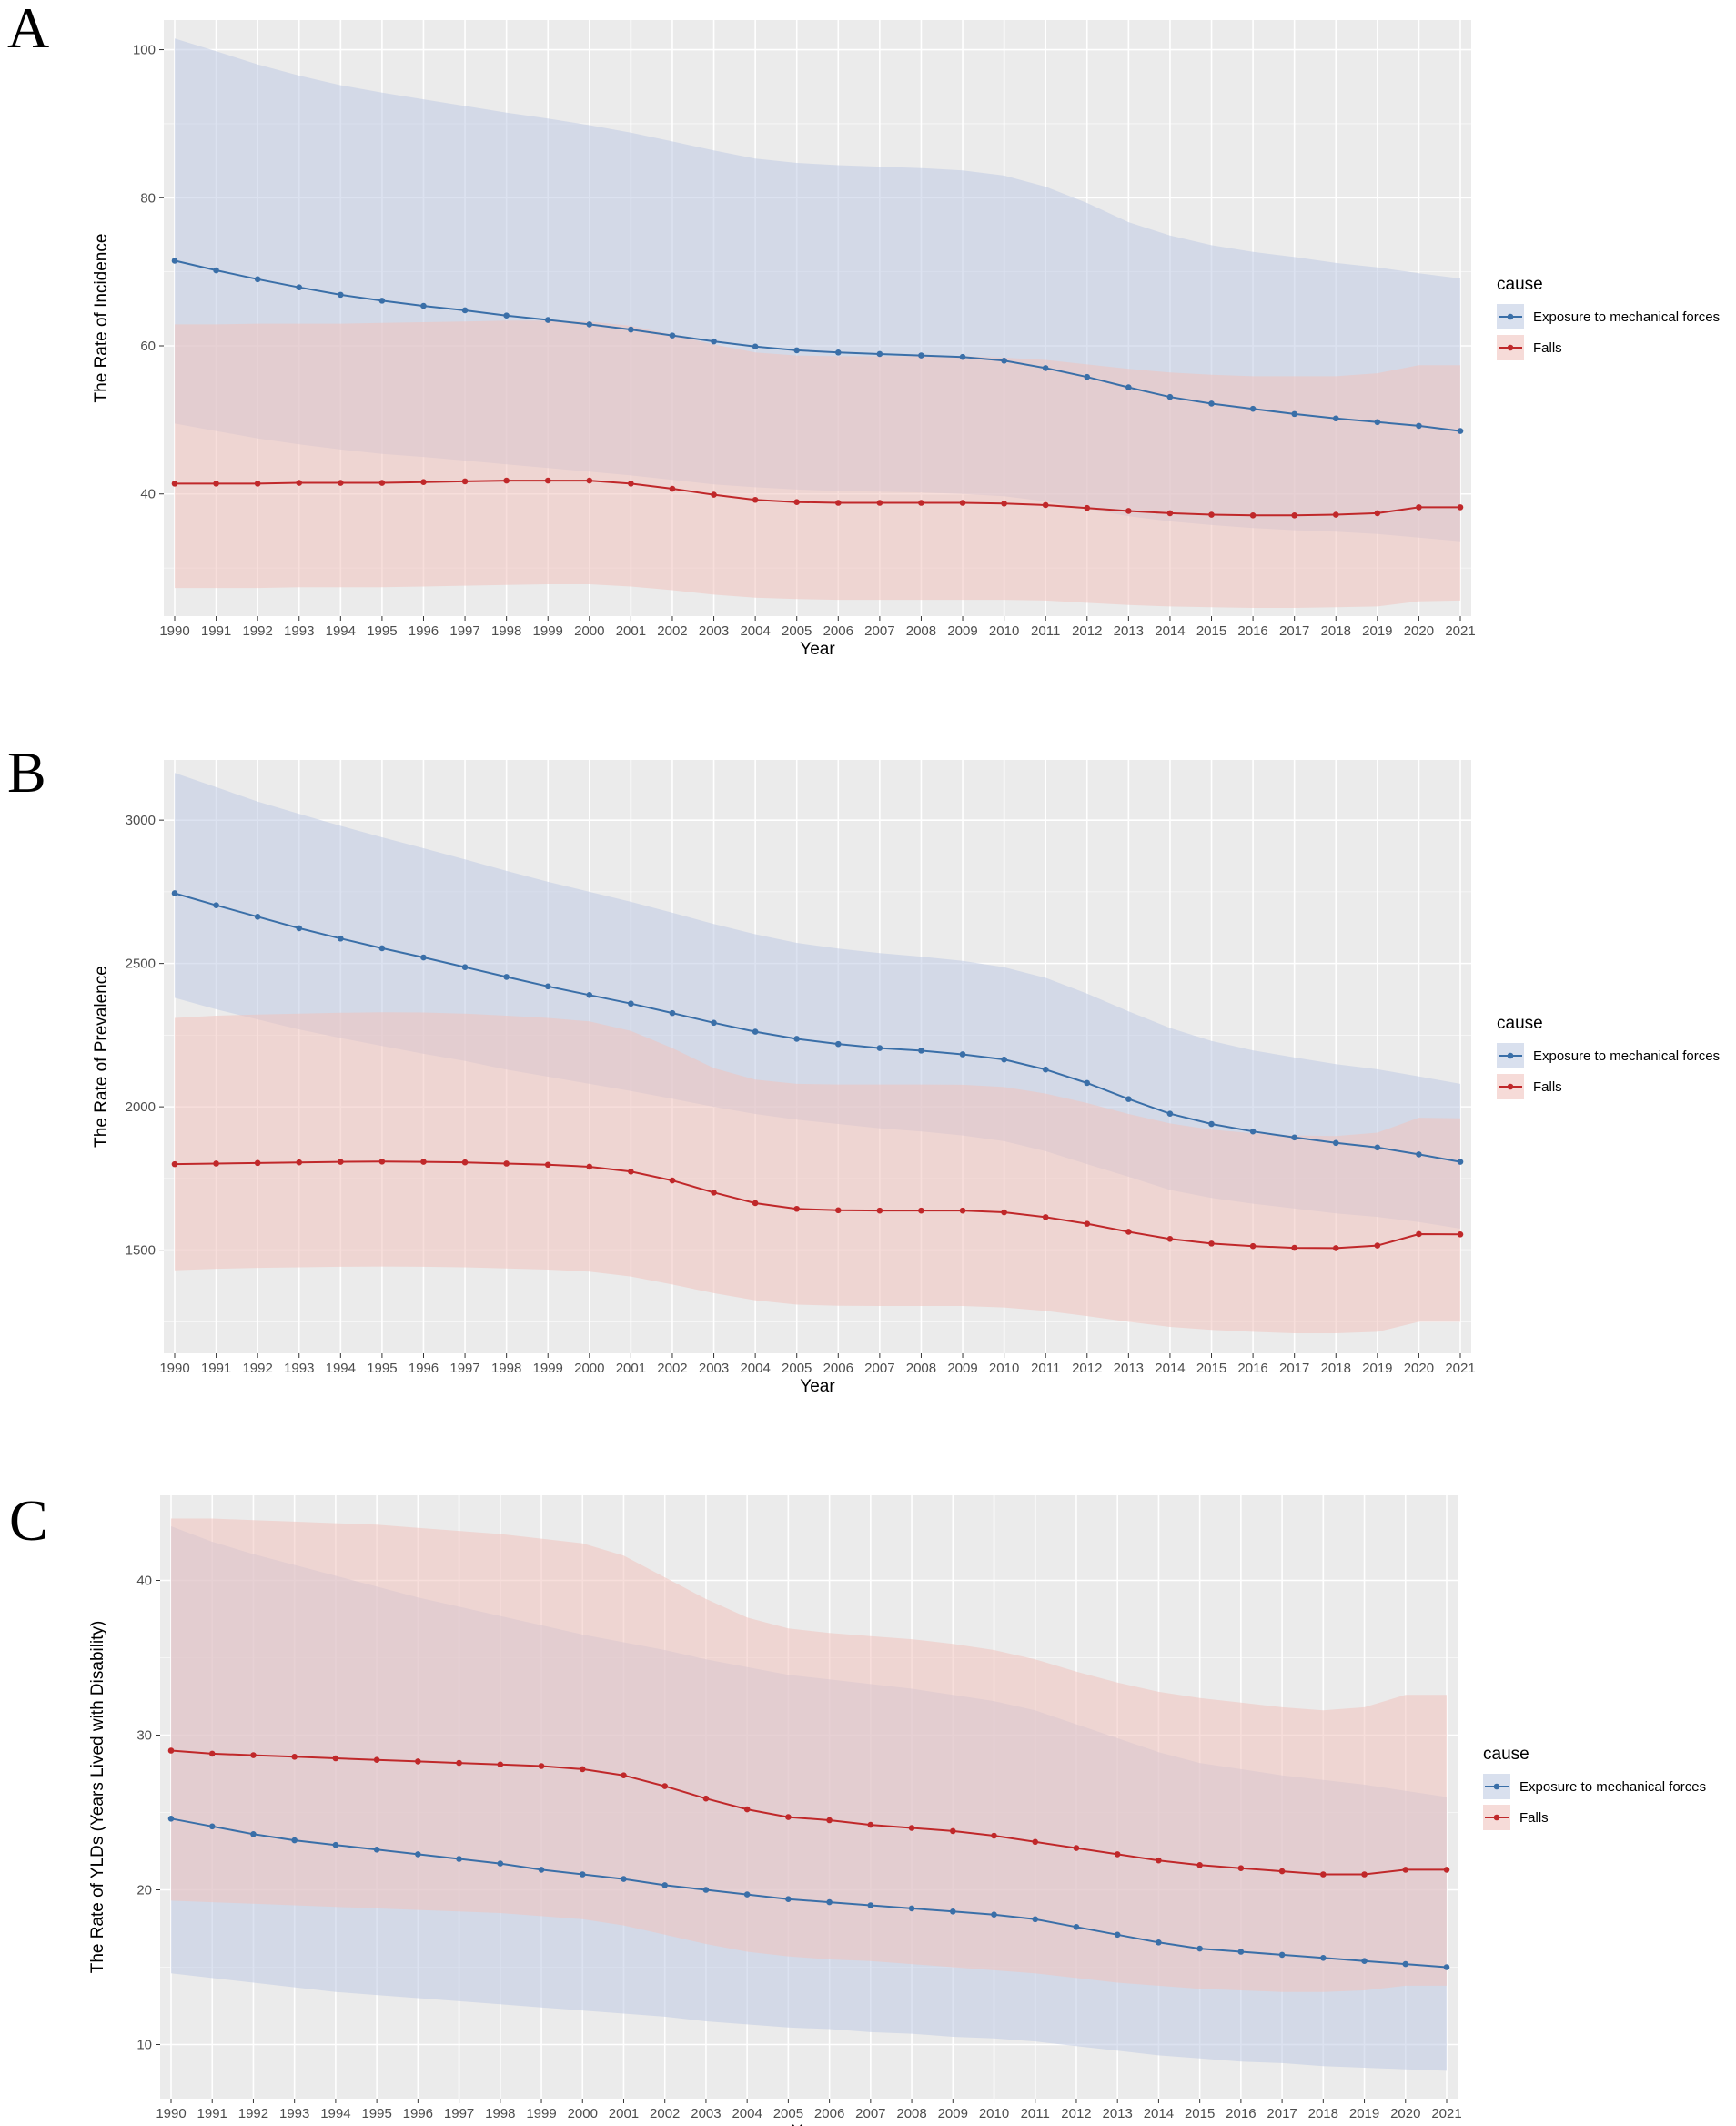  I want to click on x-tick-label: 1995, so click(376, 2114).